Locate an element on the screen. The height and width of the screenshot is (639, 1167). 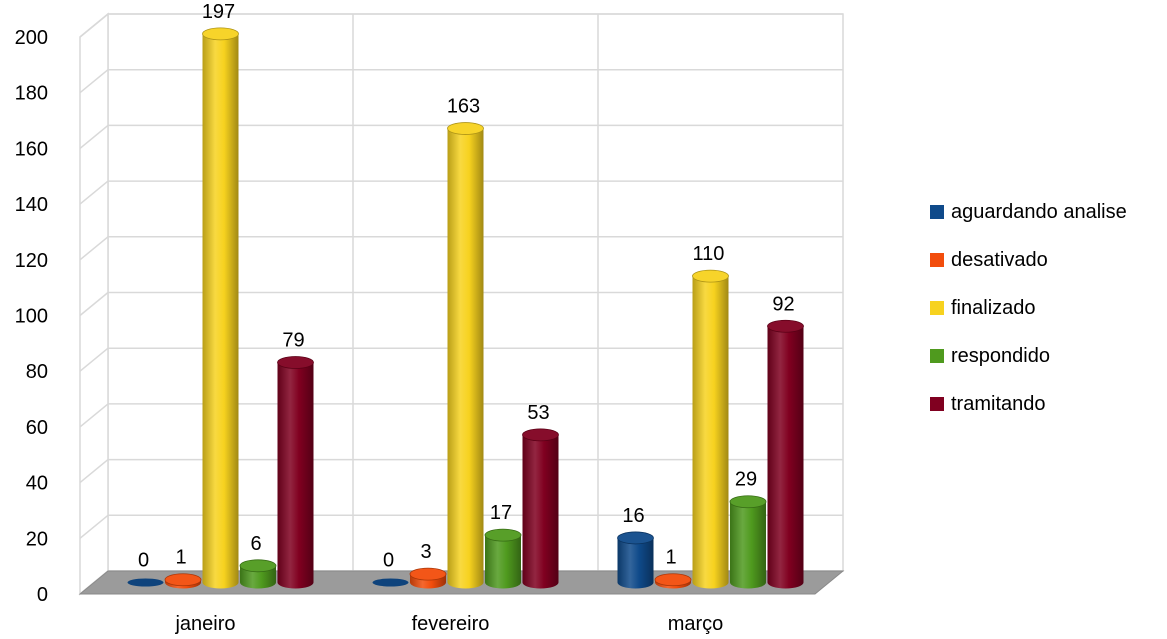
legend-item: finalizado is located at coordinates (1028, 308).